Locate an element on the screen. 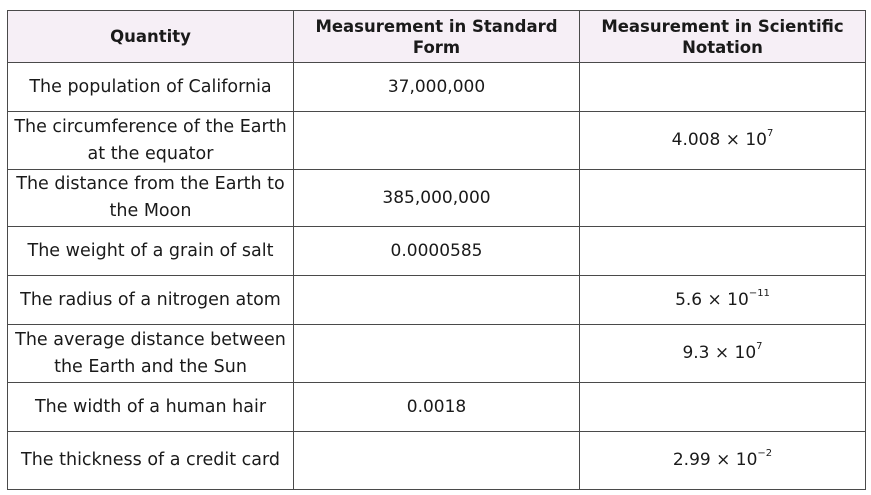  sci-exponent: −2 is located at coordinates (765, 454).